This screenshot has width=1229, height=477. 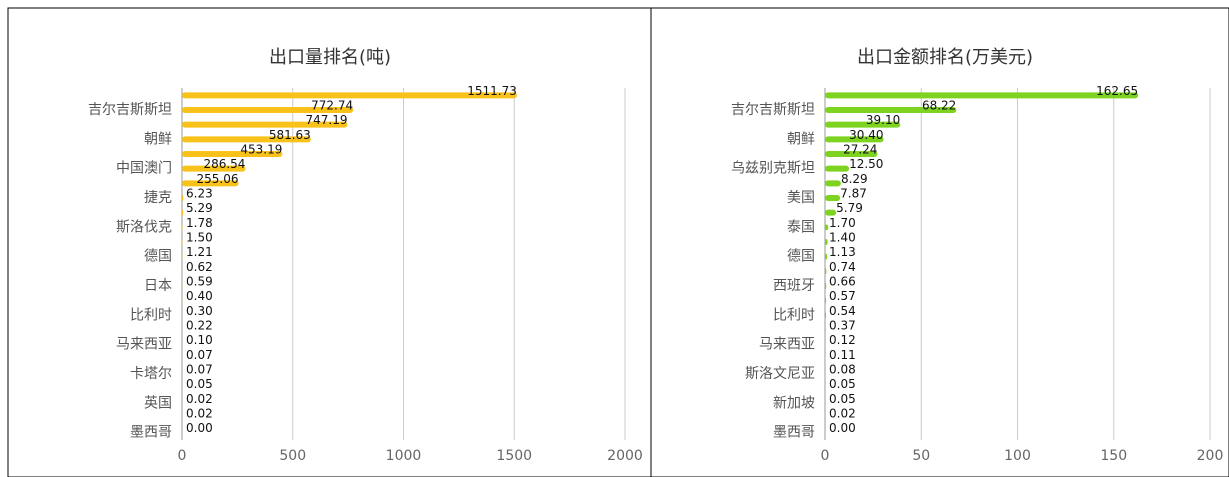 I want to click on value-label: 12.50, so click(x=866, y=164).